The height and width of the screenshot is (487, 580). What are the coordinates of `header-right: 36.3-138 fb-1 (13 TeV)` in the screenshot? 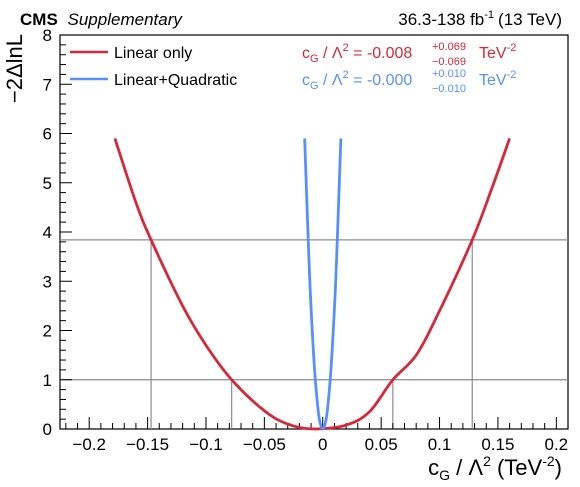 It's located at (480, 19).